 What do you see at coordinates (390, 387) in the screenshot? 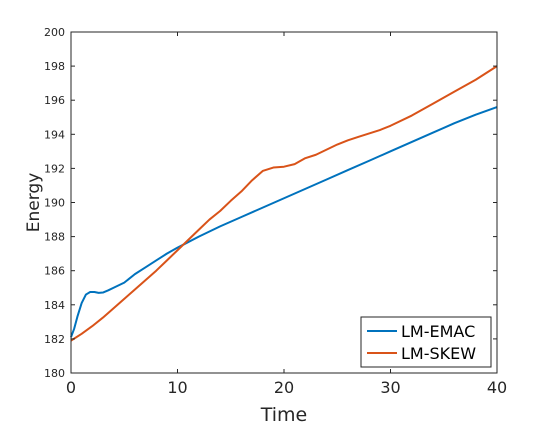
I see `x-tick-label: 30` at bounding box center [390, 387].